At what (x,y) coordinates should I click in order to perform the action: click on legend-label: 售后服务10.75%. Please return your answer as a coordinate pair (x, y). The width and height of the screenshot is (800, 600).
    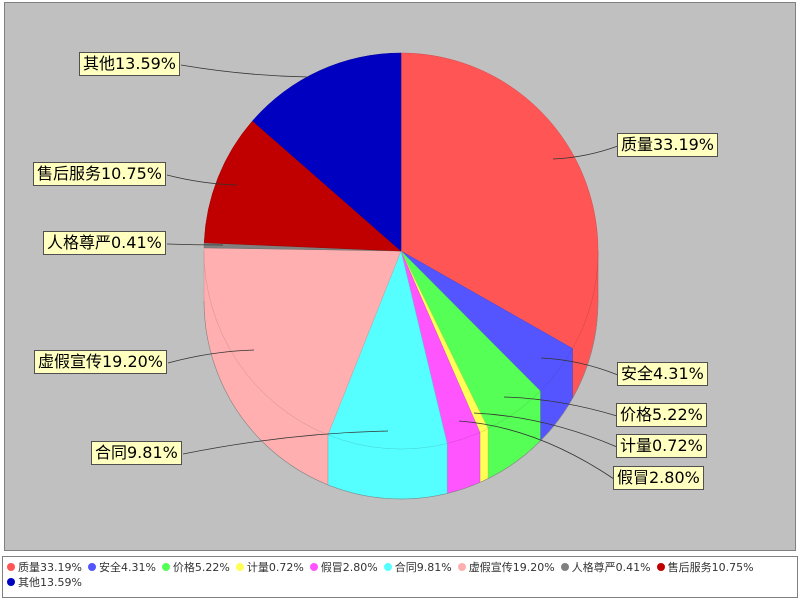
    Looking at the image, I should click on (710, 567).